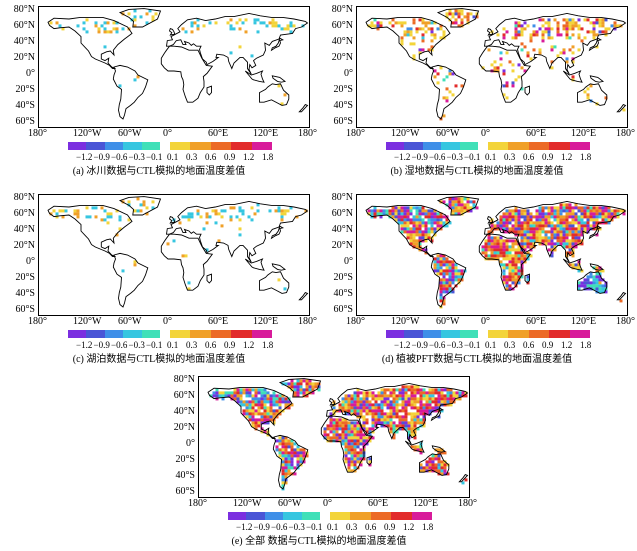 This screenshot has width=637, height=551. What do you see at coordinates (296, 527) in the screenshot?
I see `colorbar-tick: −0.3` at bounding box center [296, 527].